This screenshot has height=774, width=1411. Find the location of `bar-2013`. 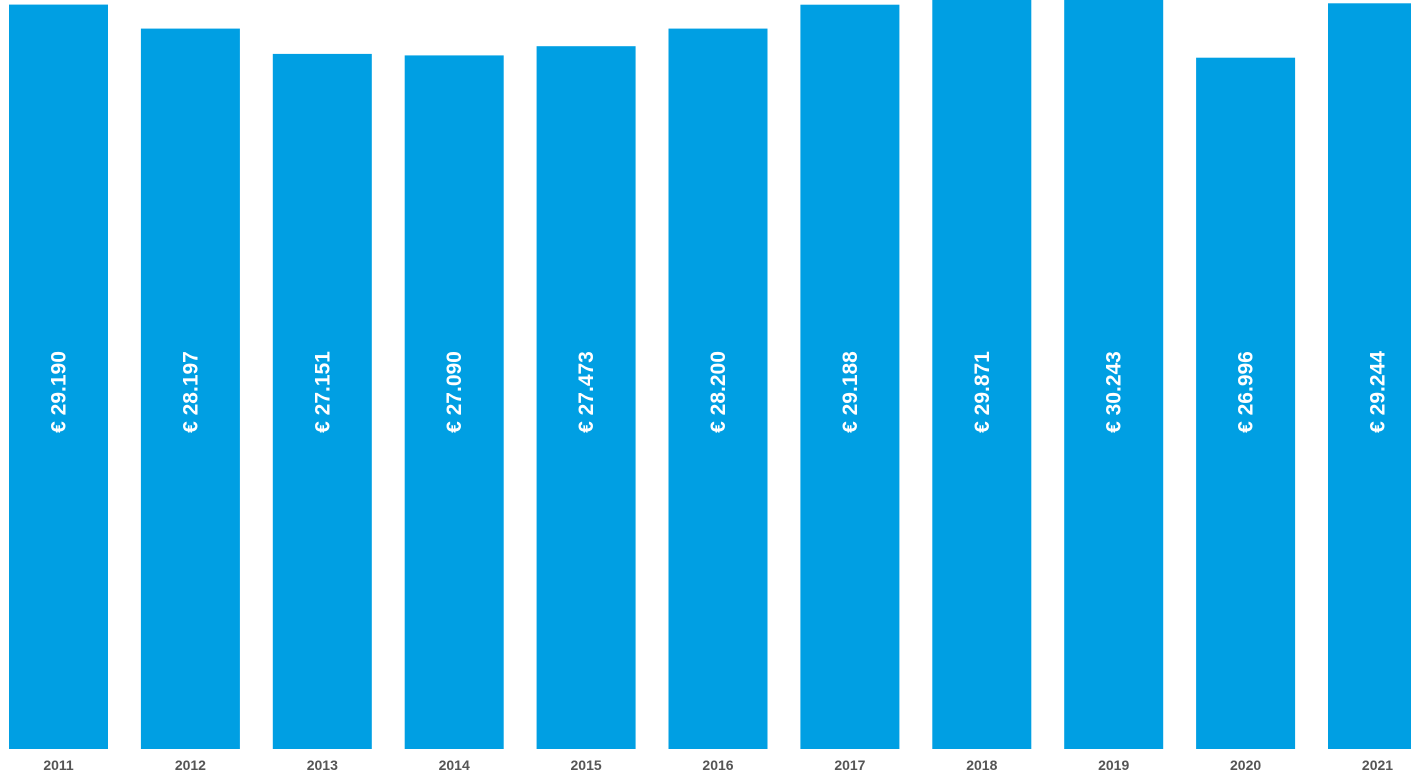

bar-2013 is located at coordinates (322, 401).